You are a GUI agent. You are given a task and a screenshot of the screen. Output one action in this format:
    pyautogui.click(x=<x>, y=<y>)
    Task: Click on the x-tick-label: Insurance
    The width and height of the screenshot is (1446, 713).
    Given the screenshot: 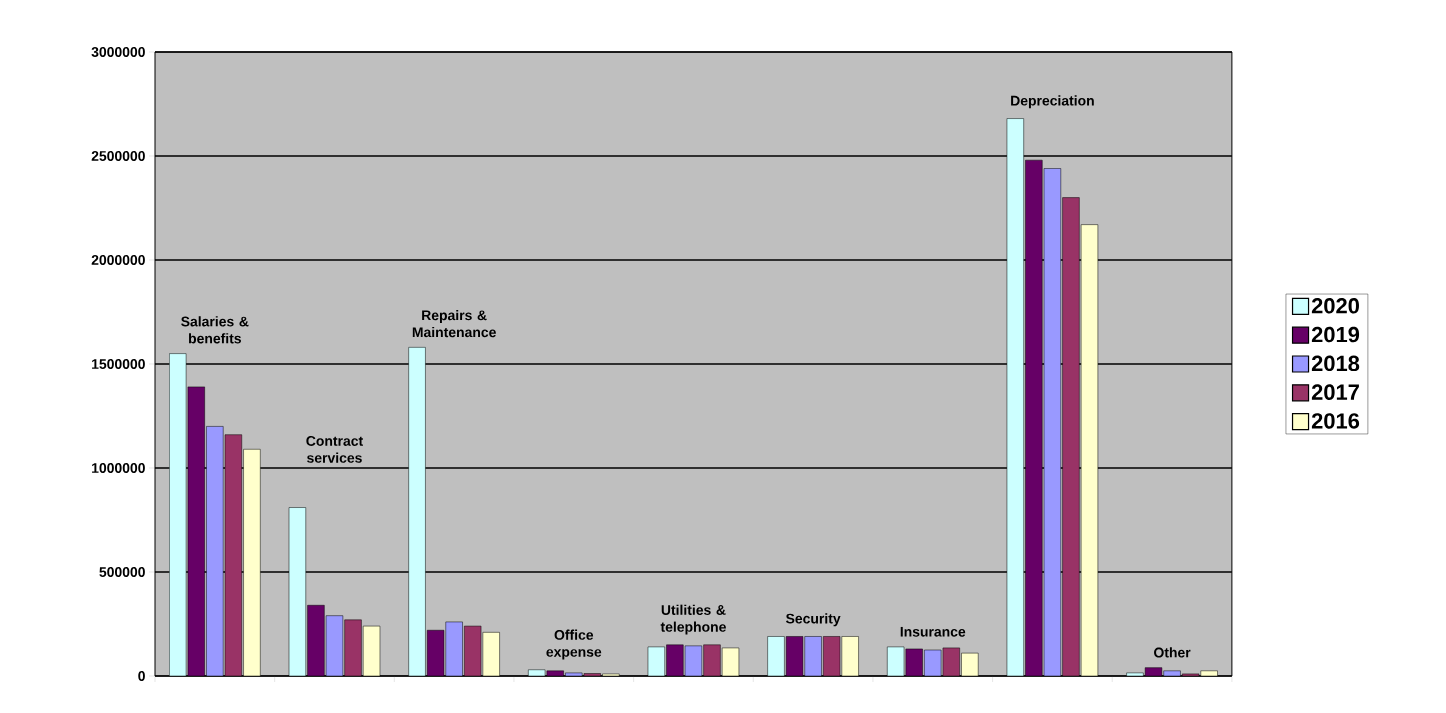 What is the action you would take?
    pyautogui.click(x=933, y=631)
    